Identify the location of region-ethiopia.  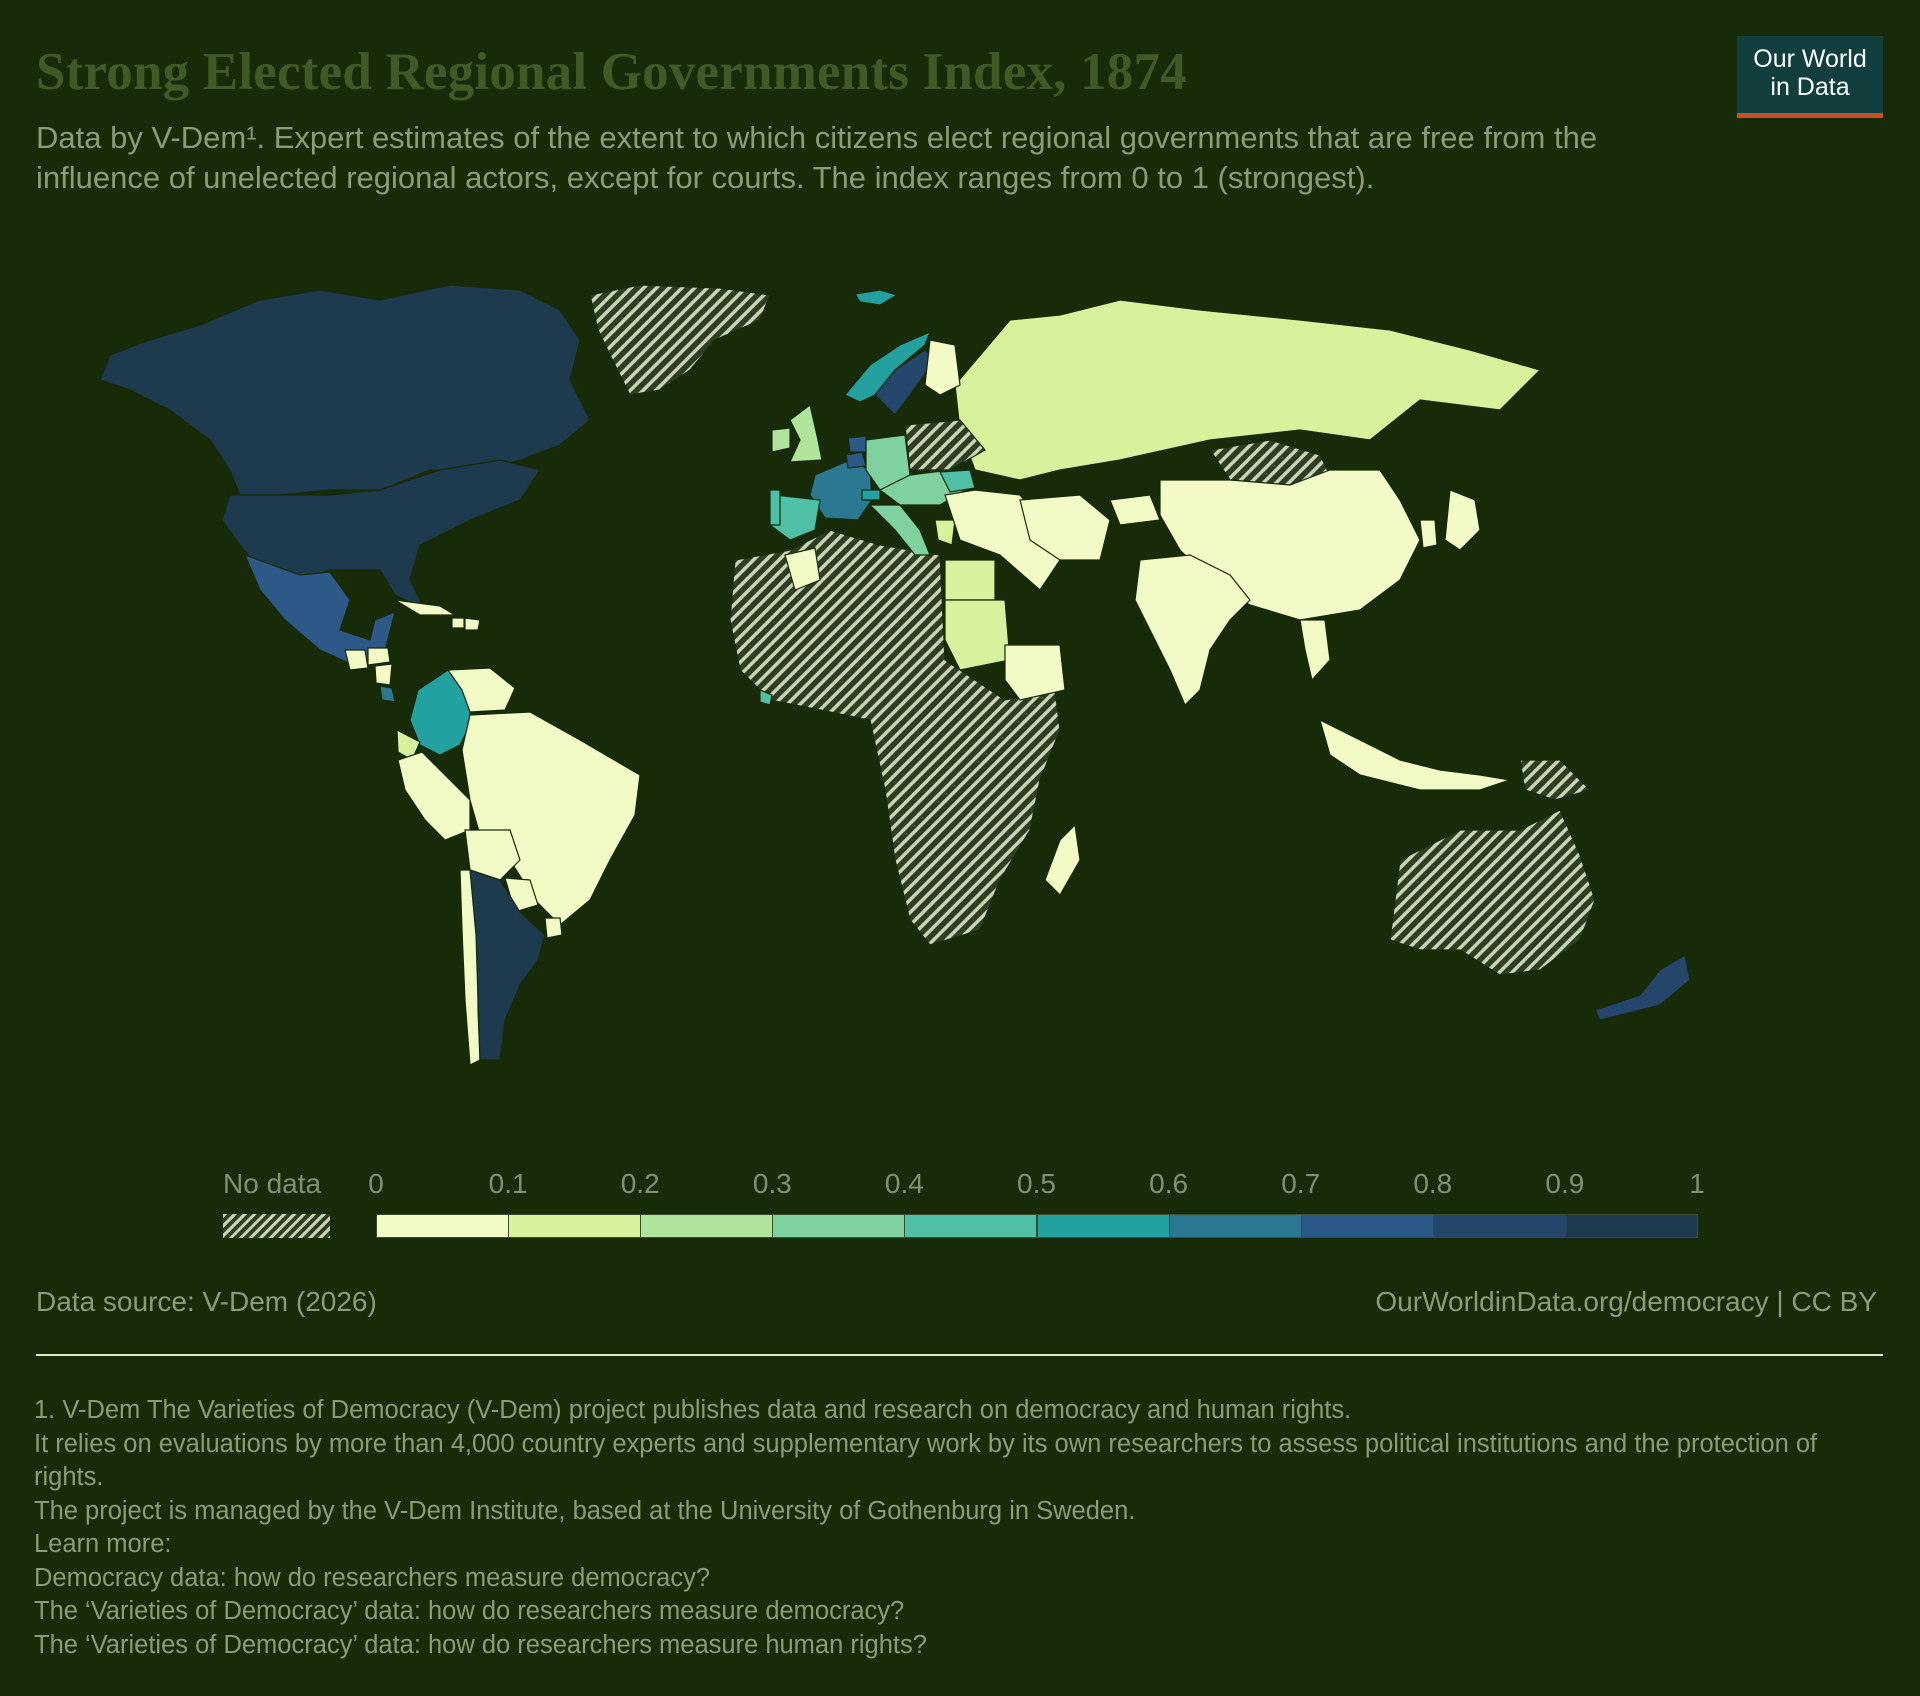
(1035, 672).